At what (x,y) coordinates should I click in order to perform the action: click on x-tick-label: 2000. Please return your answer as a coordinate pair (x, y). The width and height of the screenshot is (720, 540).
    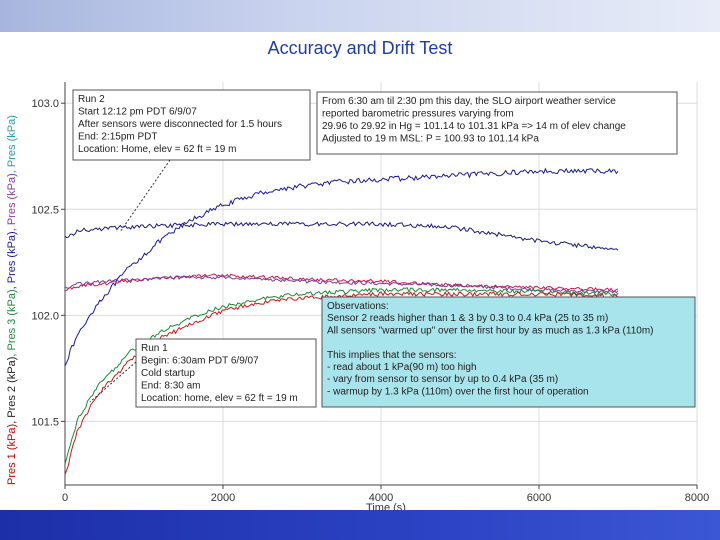
    Looking at the image, I should click on (223, 498).